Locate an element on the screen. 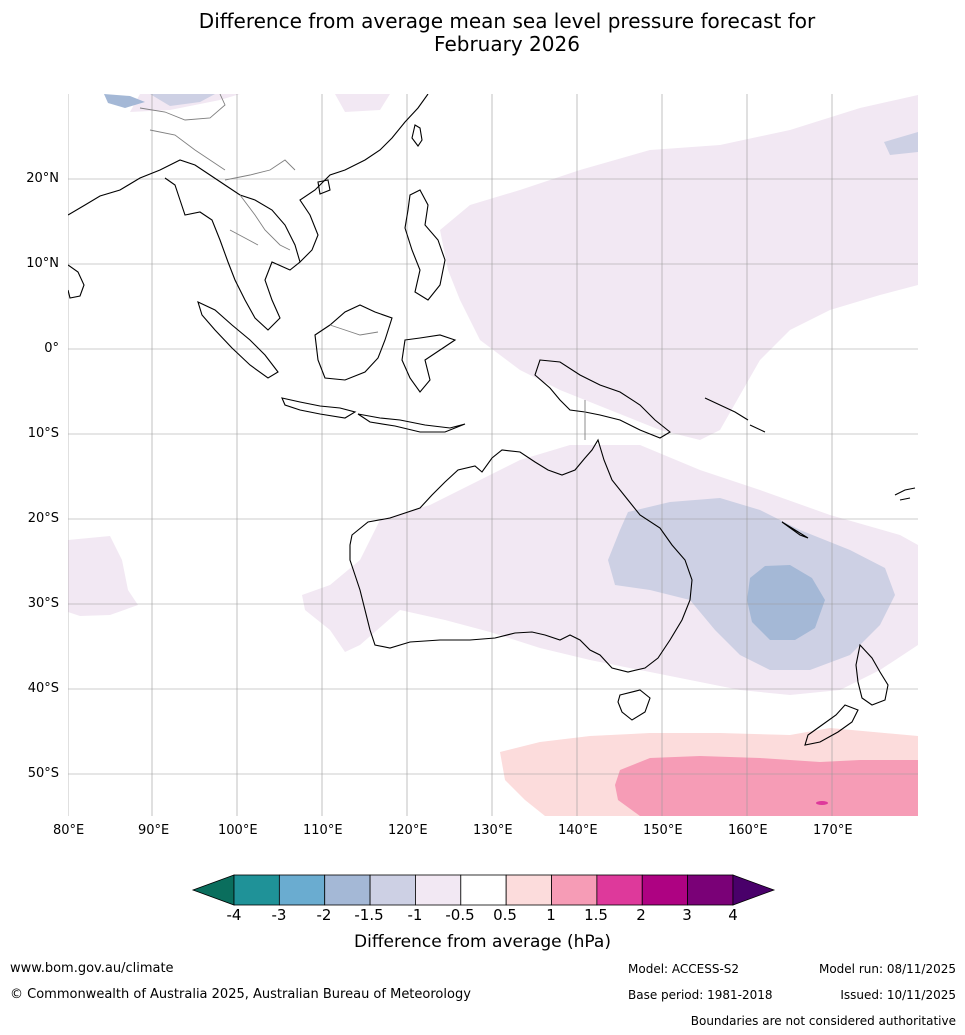  fiji-coastline is located at coordinates (905, 494).